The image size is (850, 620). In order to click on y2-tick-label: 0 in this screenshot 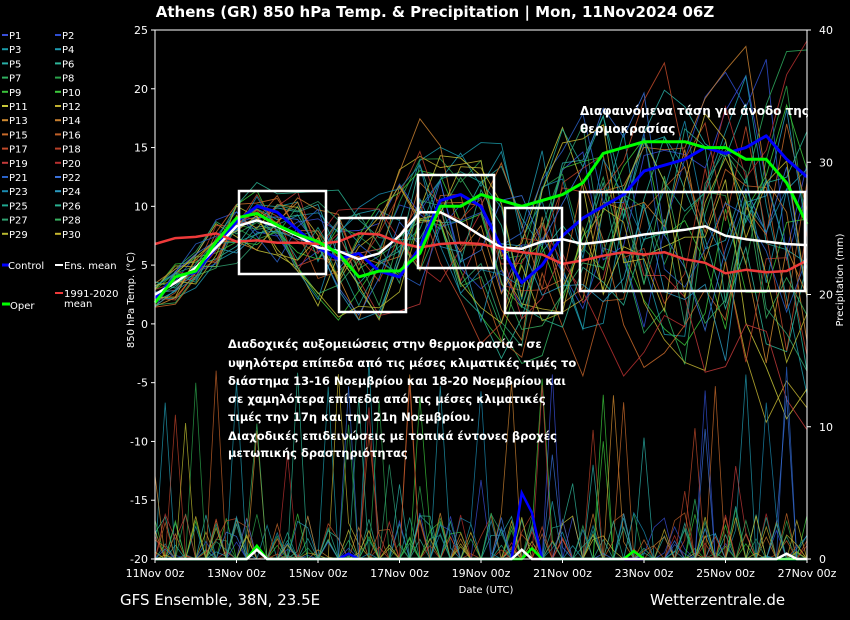, I will do `click(822, 559)`.